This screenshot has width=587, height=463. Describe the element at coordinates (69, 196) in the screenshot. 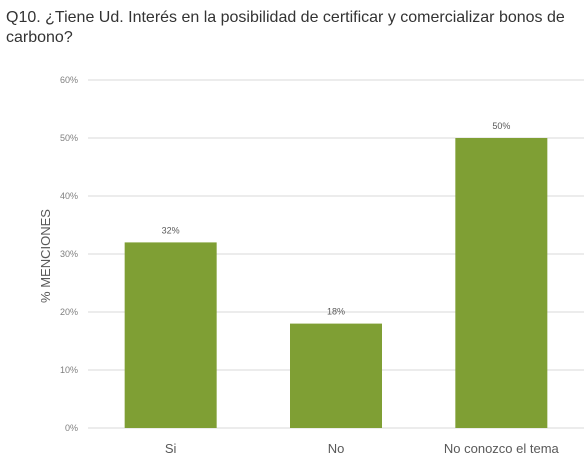

I see `y-tick-label: 40%` at that location.